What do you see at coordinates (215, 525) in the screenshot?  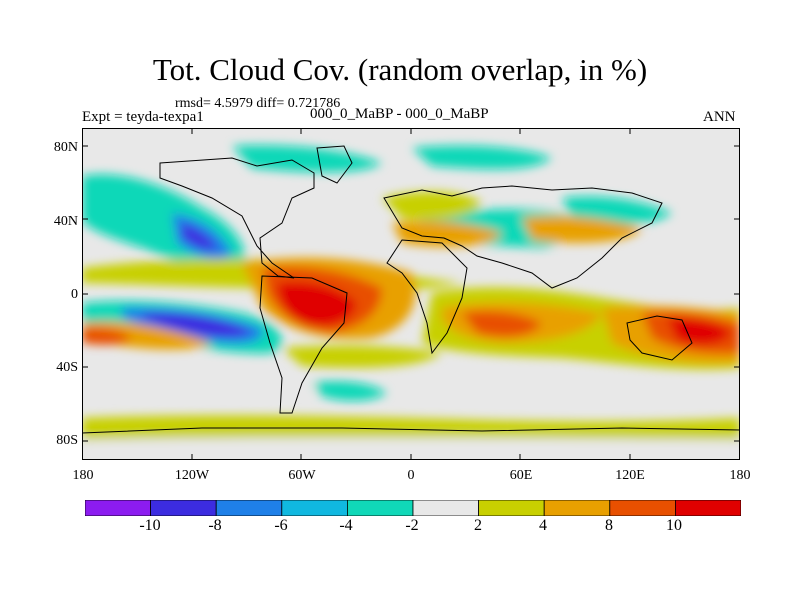 I see `colorbar-label-minus8: -8` at bounding box center [215, 525].